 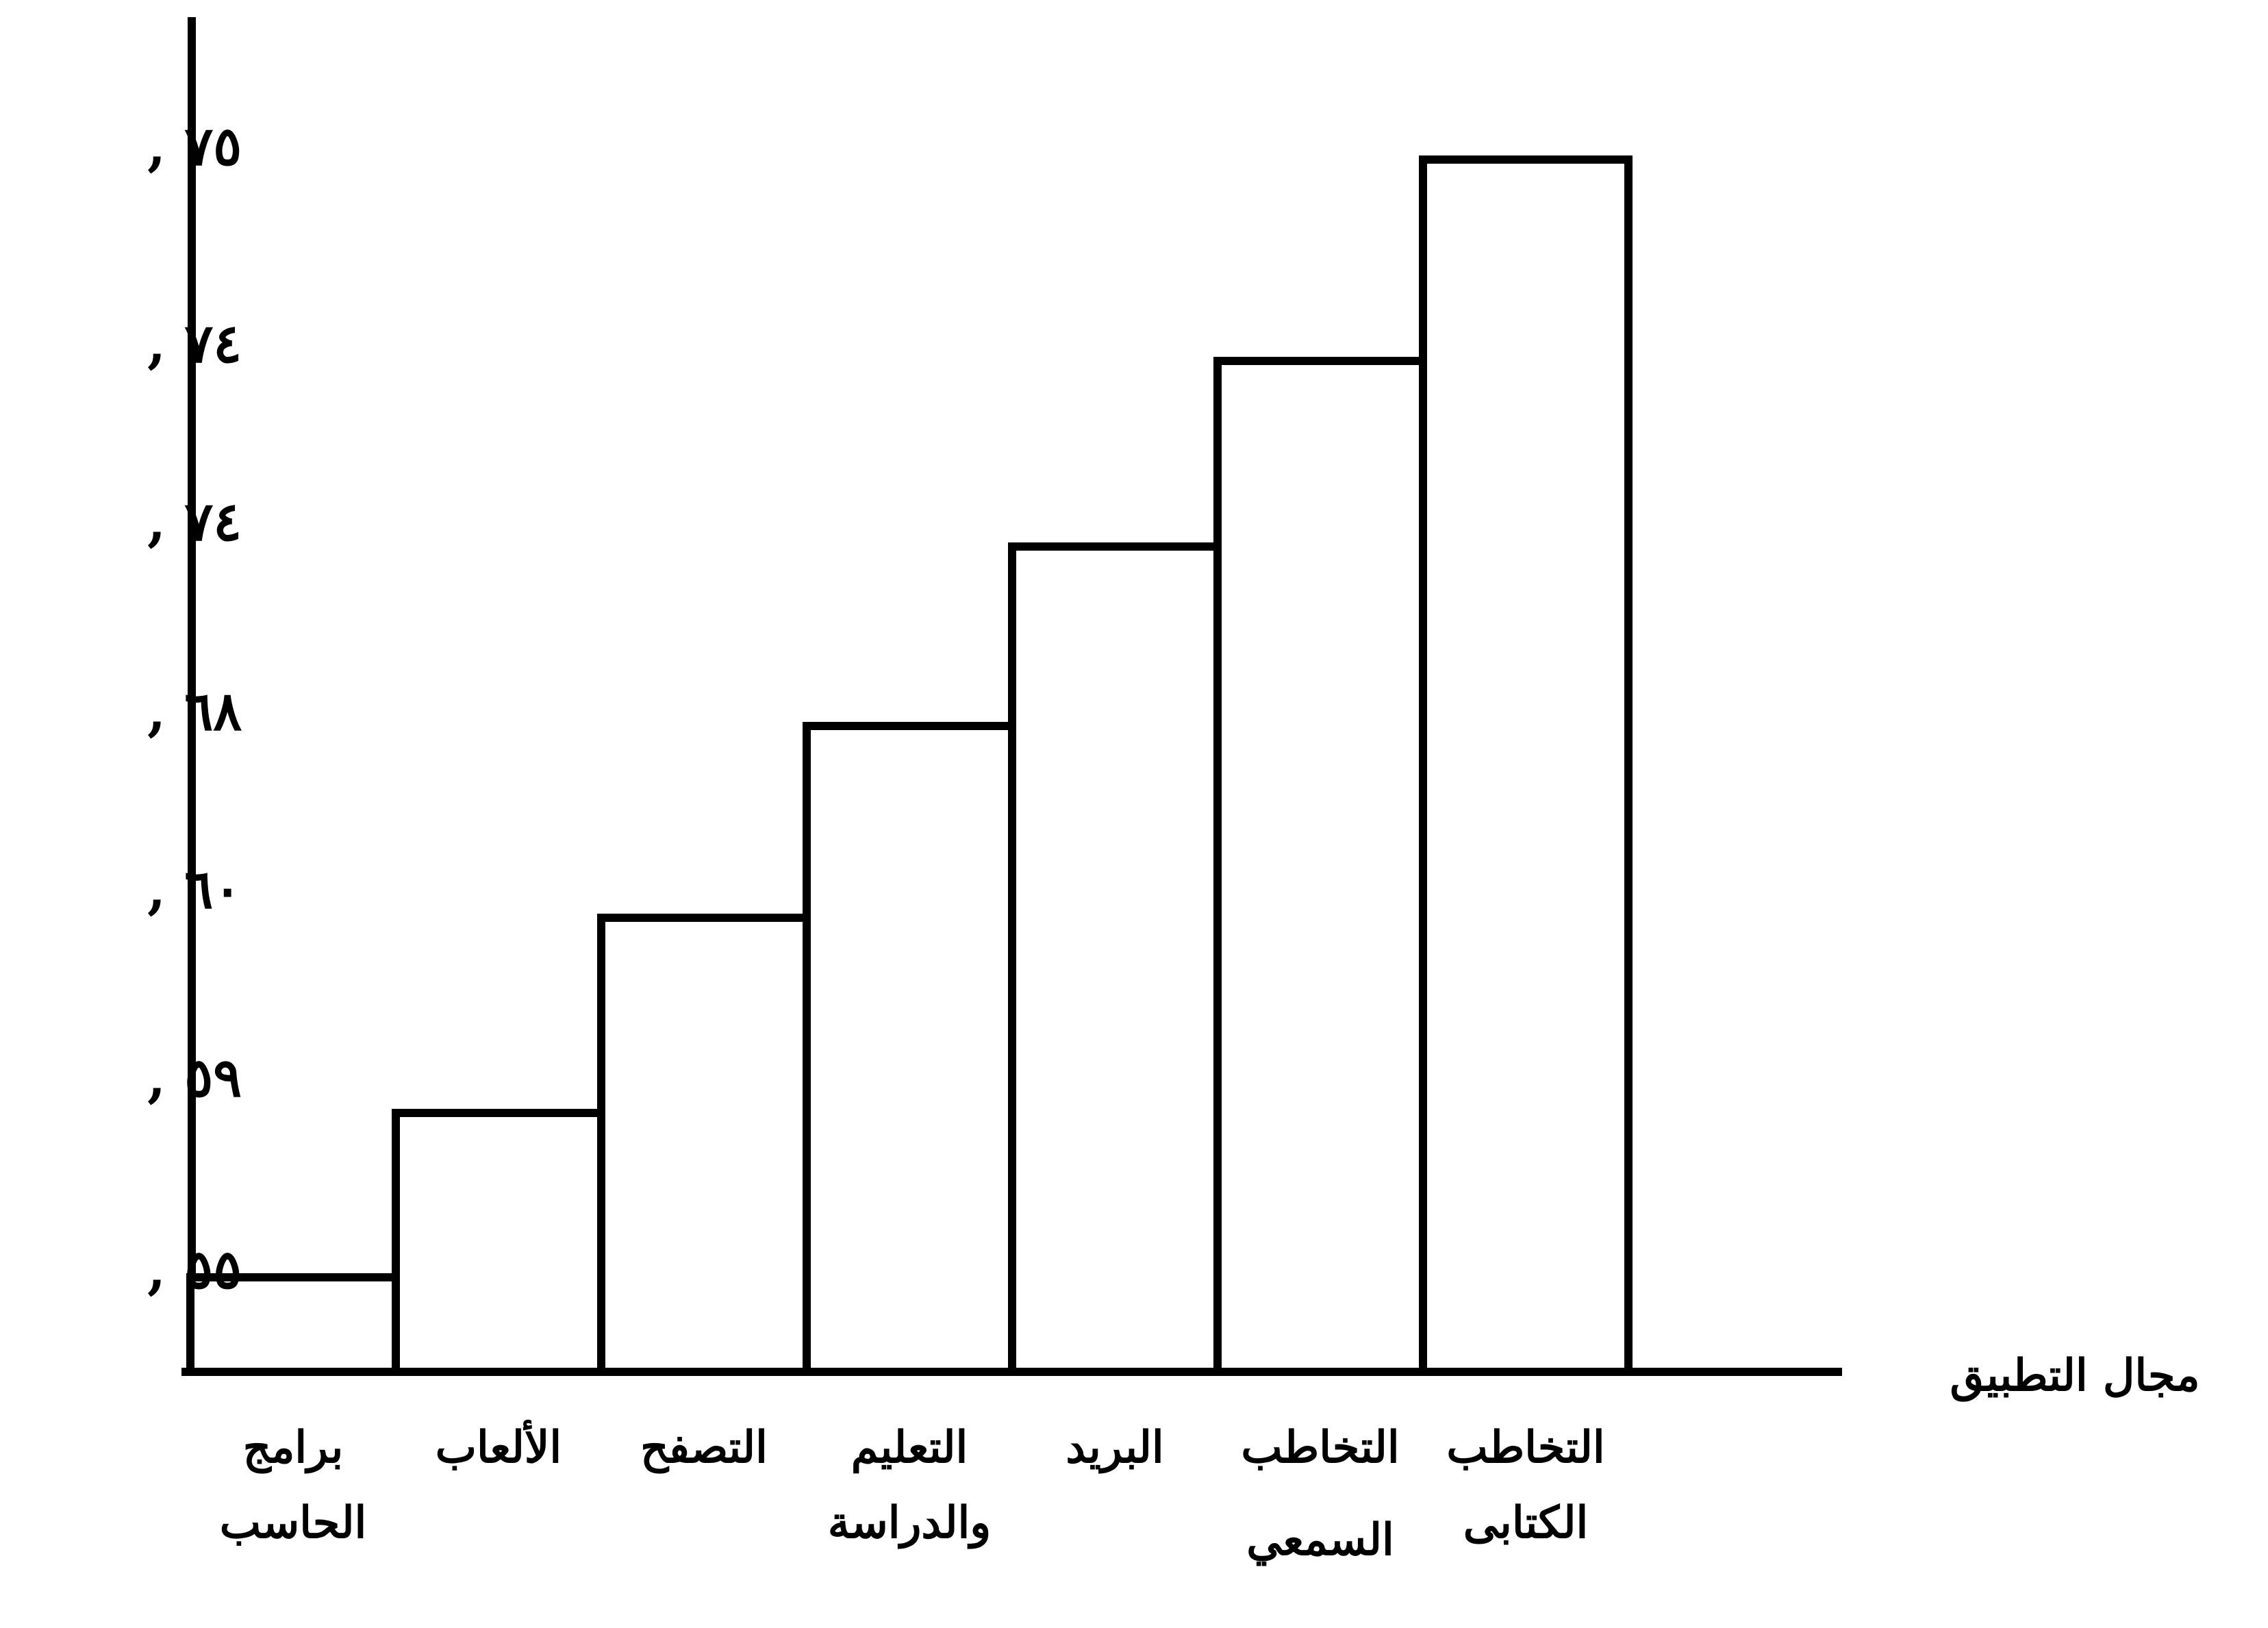 I want to click on x-category-label: التعليم, so click(x=909, y=1448).